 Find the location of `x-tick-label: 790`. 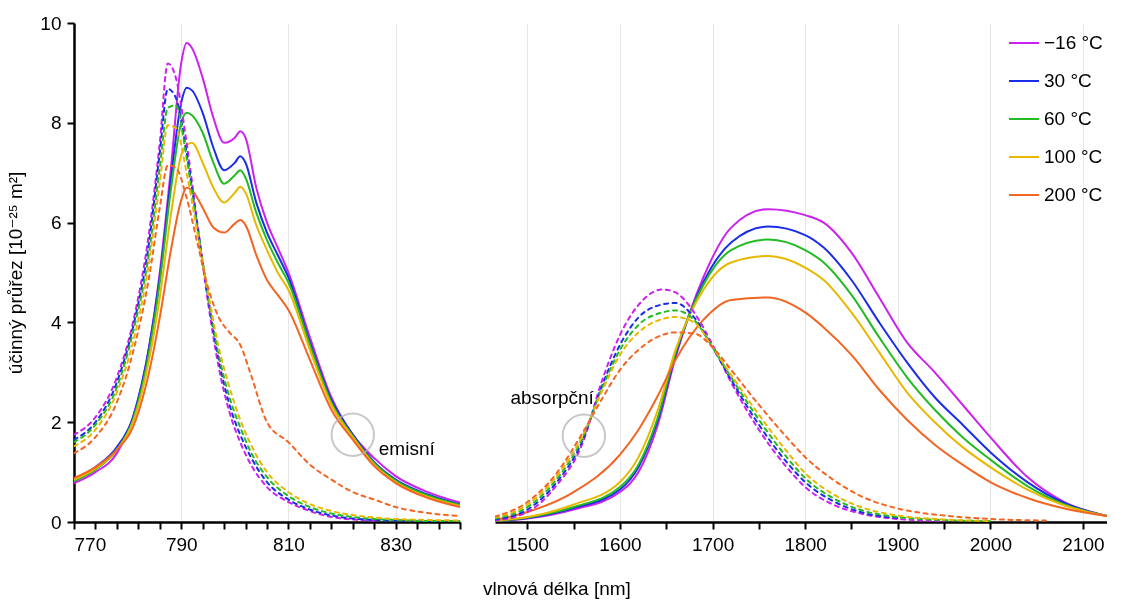

x-tick-label: 790 is located at coordinates (181, 544).